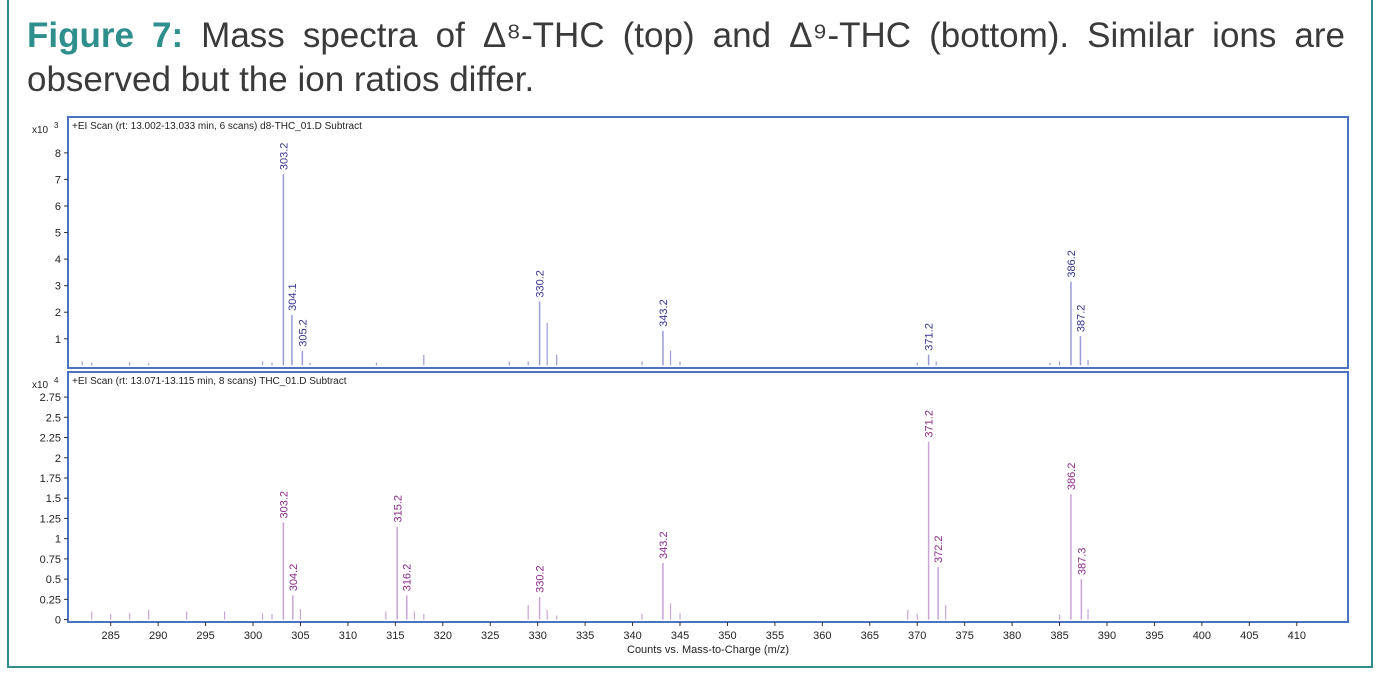 This screenshot has width=1379, height=676. I want to click on y-tick-label: 6, so click(58, 207).